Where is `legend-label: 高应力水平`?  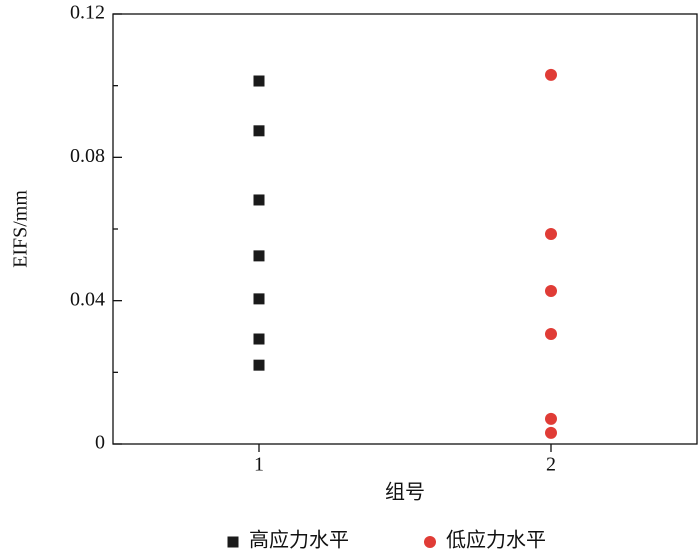 legend-label: 高应力水平 is located at coordinates (299, 540).